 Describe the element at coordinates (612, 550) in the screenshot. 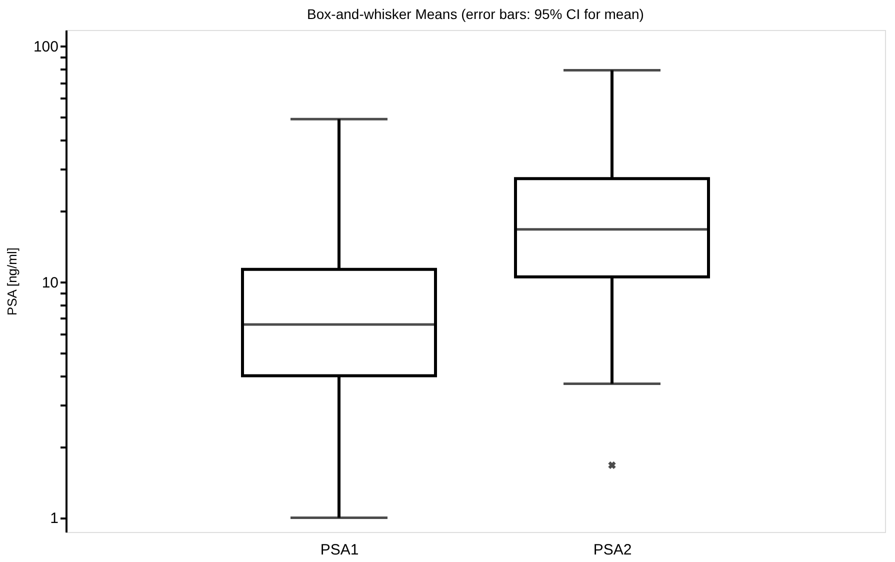

I see `x-tick-label: PSA2` at that location.